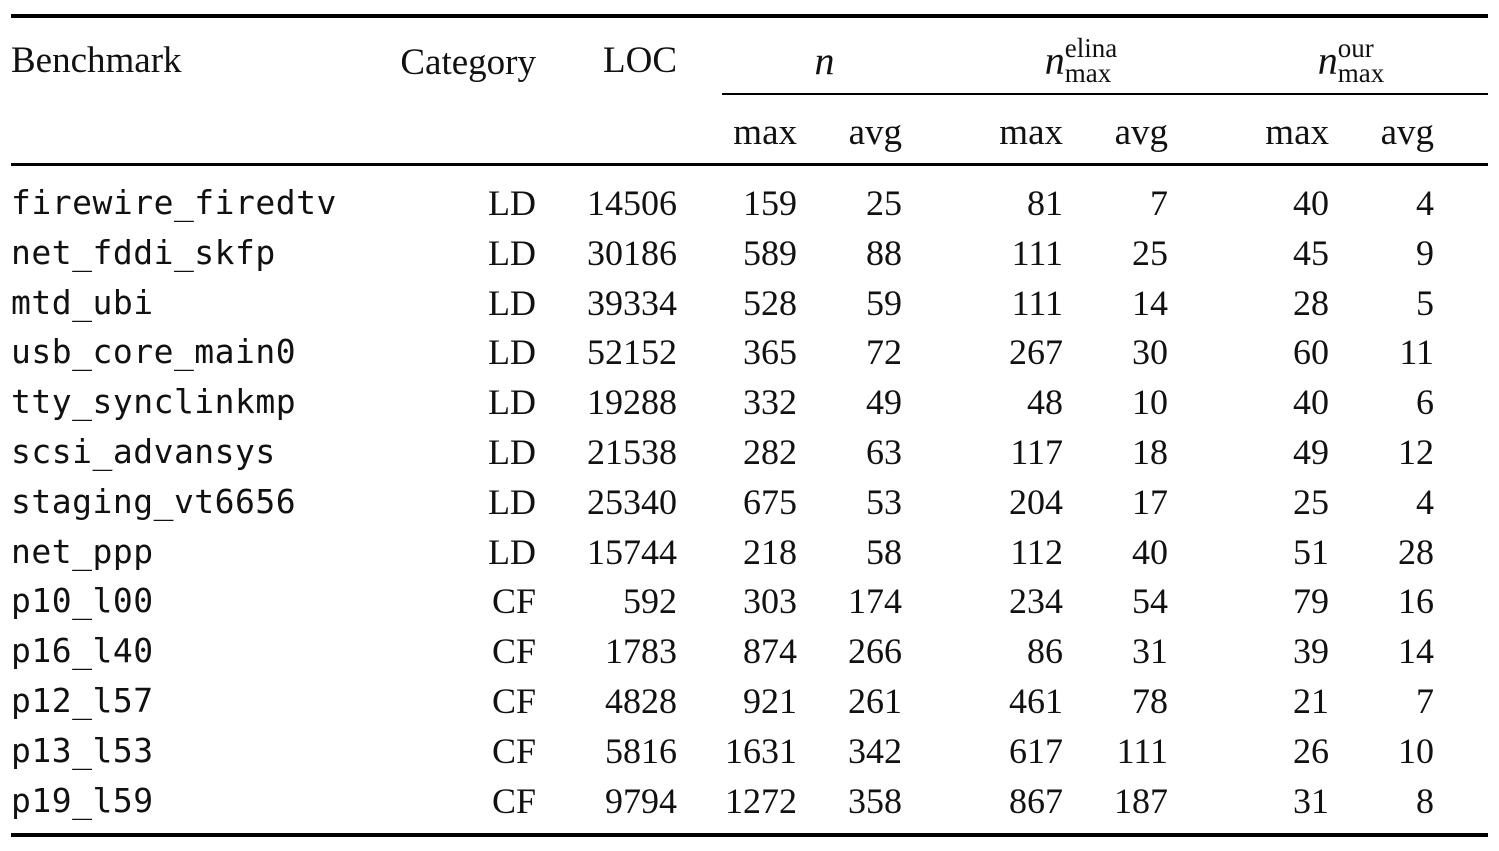  I want to click on cell-n-max: 159, so click(770, 203).